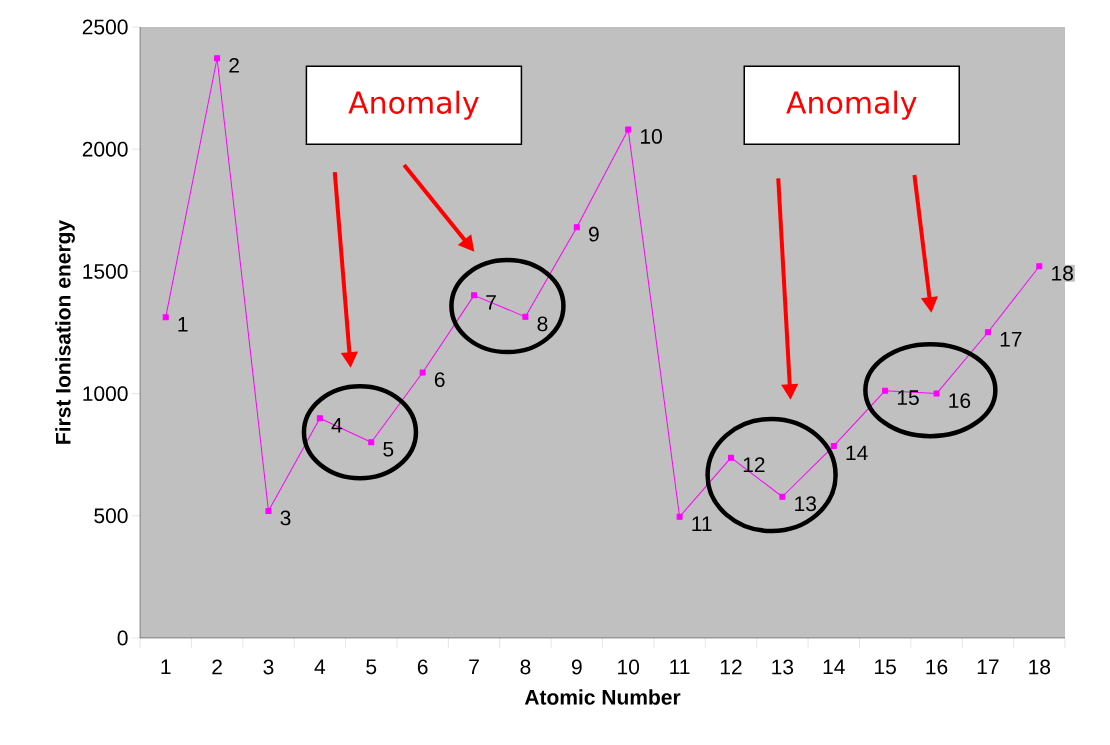 Image resolution: width=1110 pixels, height=745 pixels. I want to click on x-tick-label: 3, so click(268, 667).